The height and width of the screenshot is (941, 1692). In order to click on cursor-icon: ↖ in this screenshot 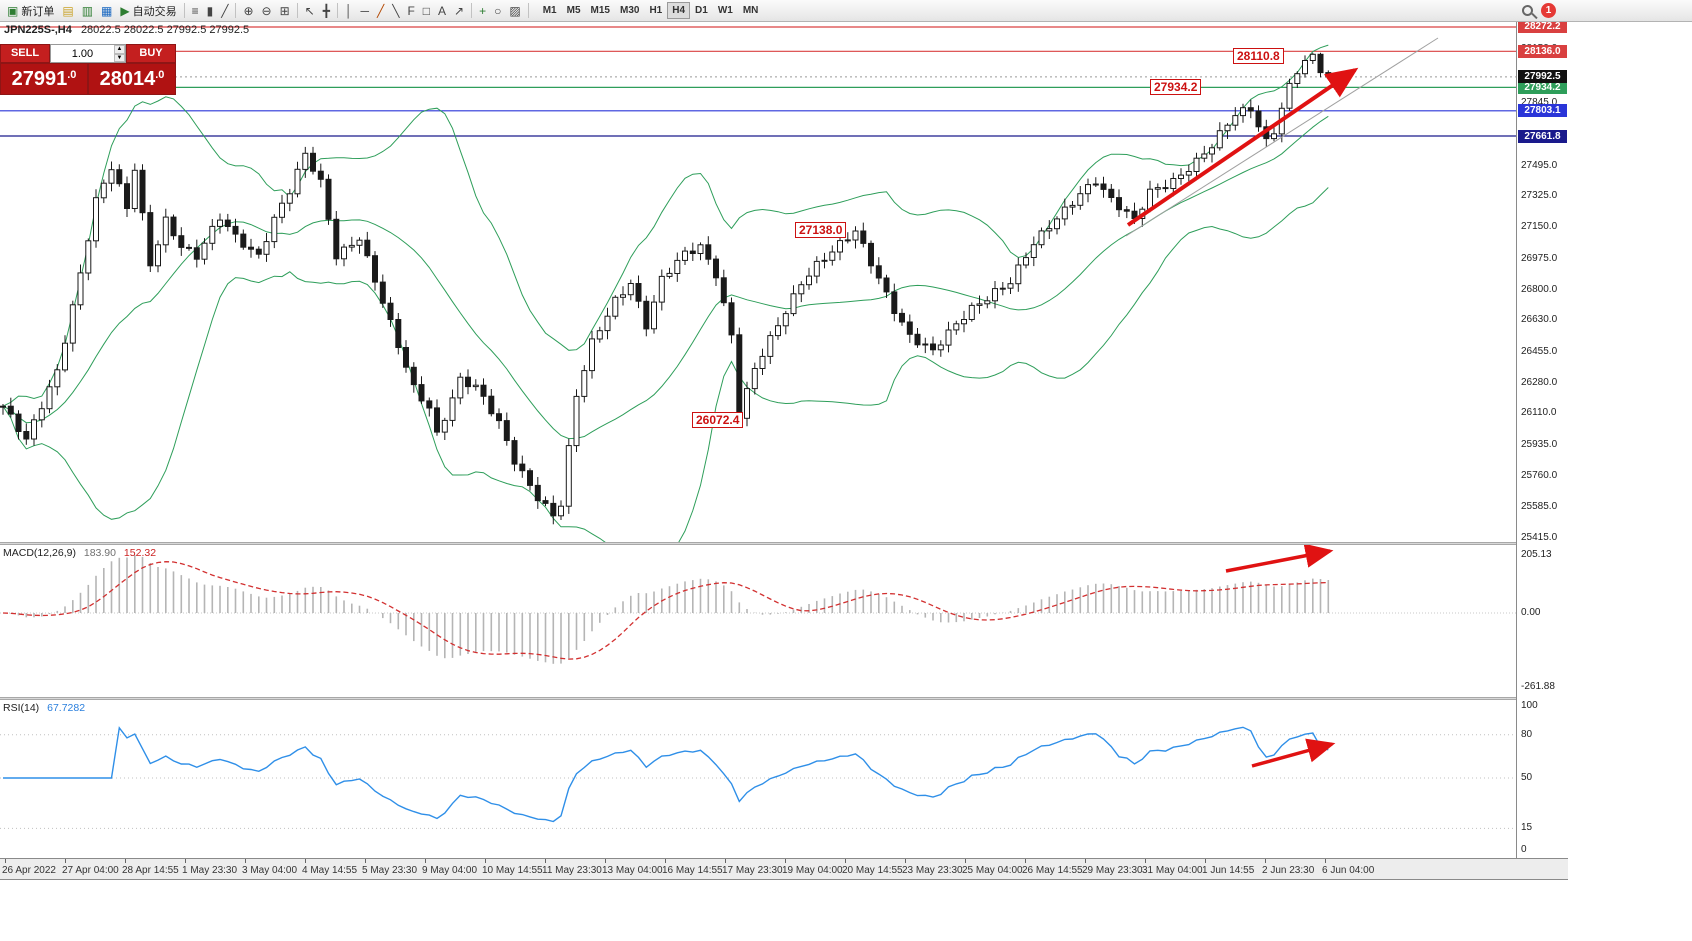, I will do `click(310, 11)`.